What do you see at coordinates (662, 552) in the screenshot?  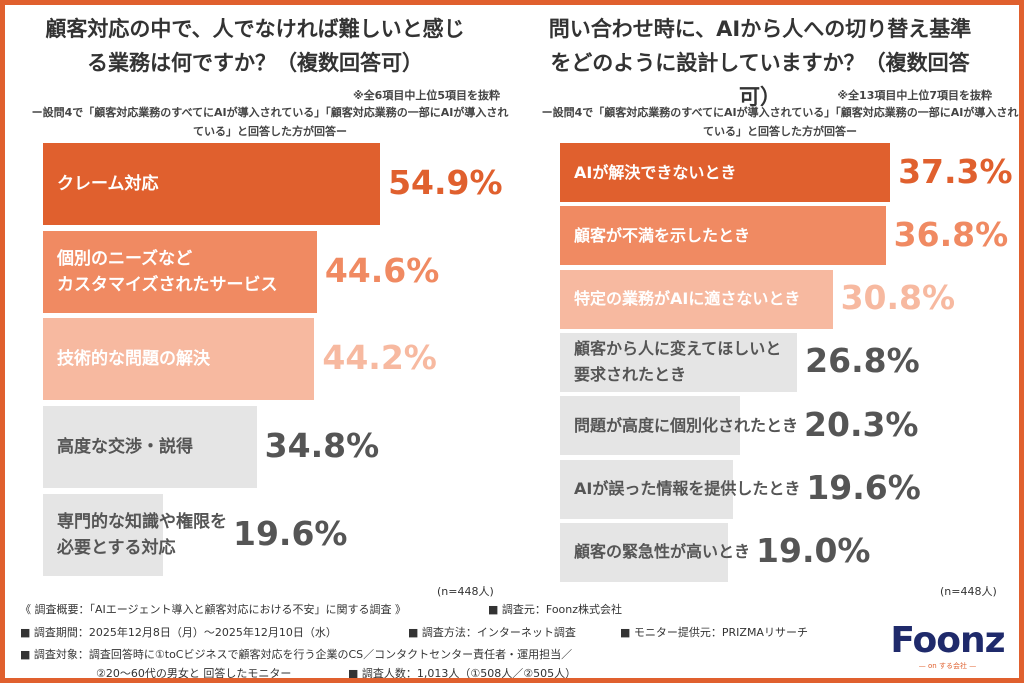 I see `bar-label: 顧客の緊急性が高いとき` at bounding box center [662, 552].